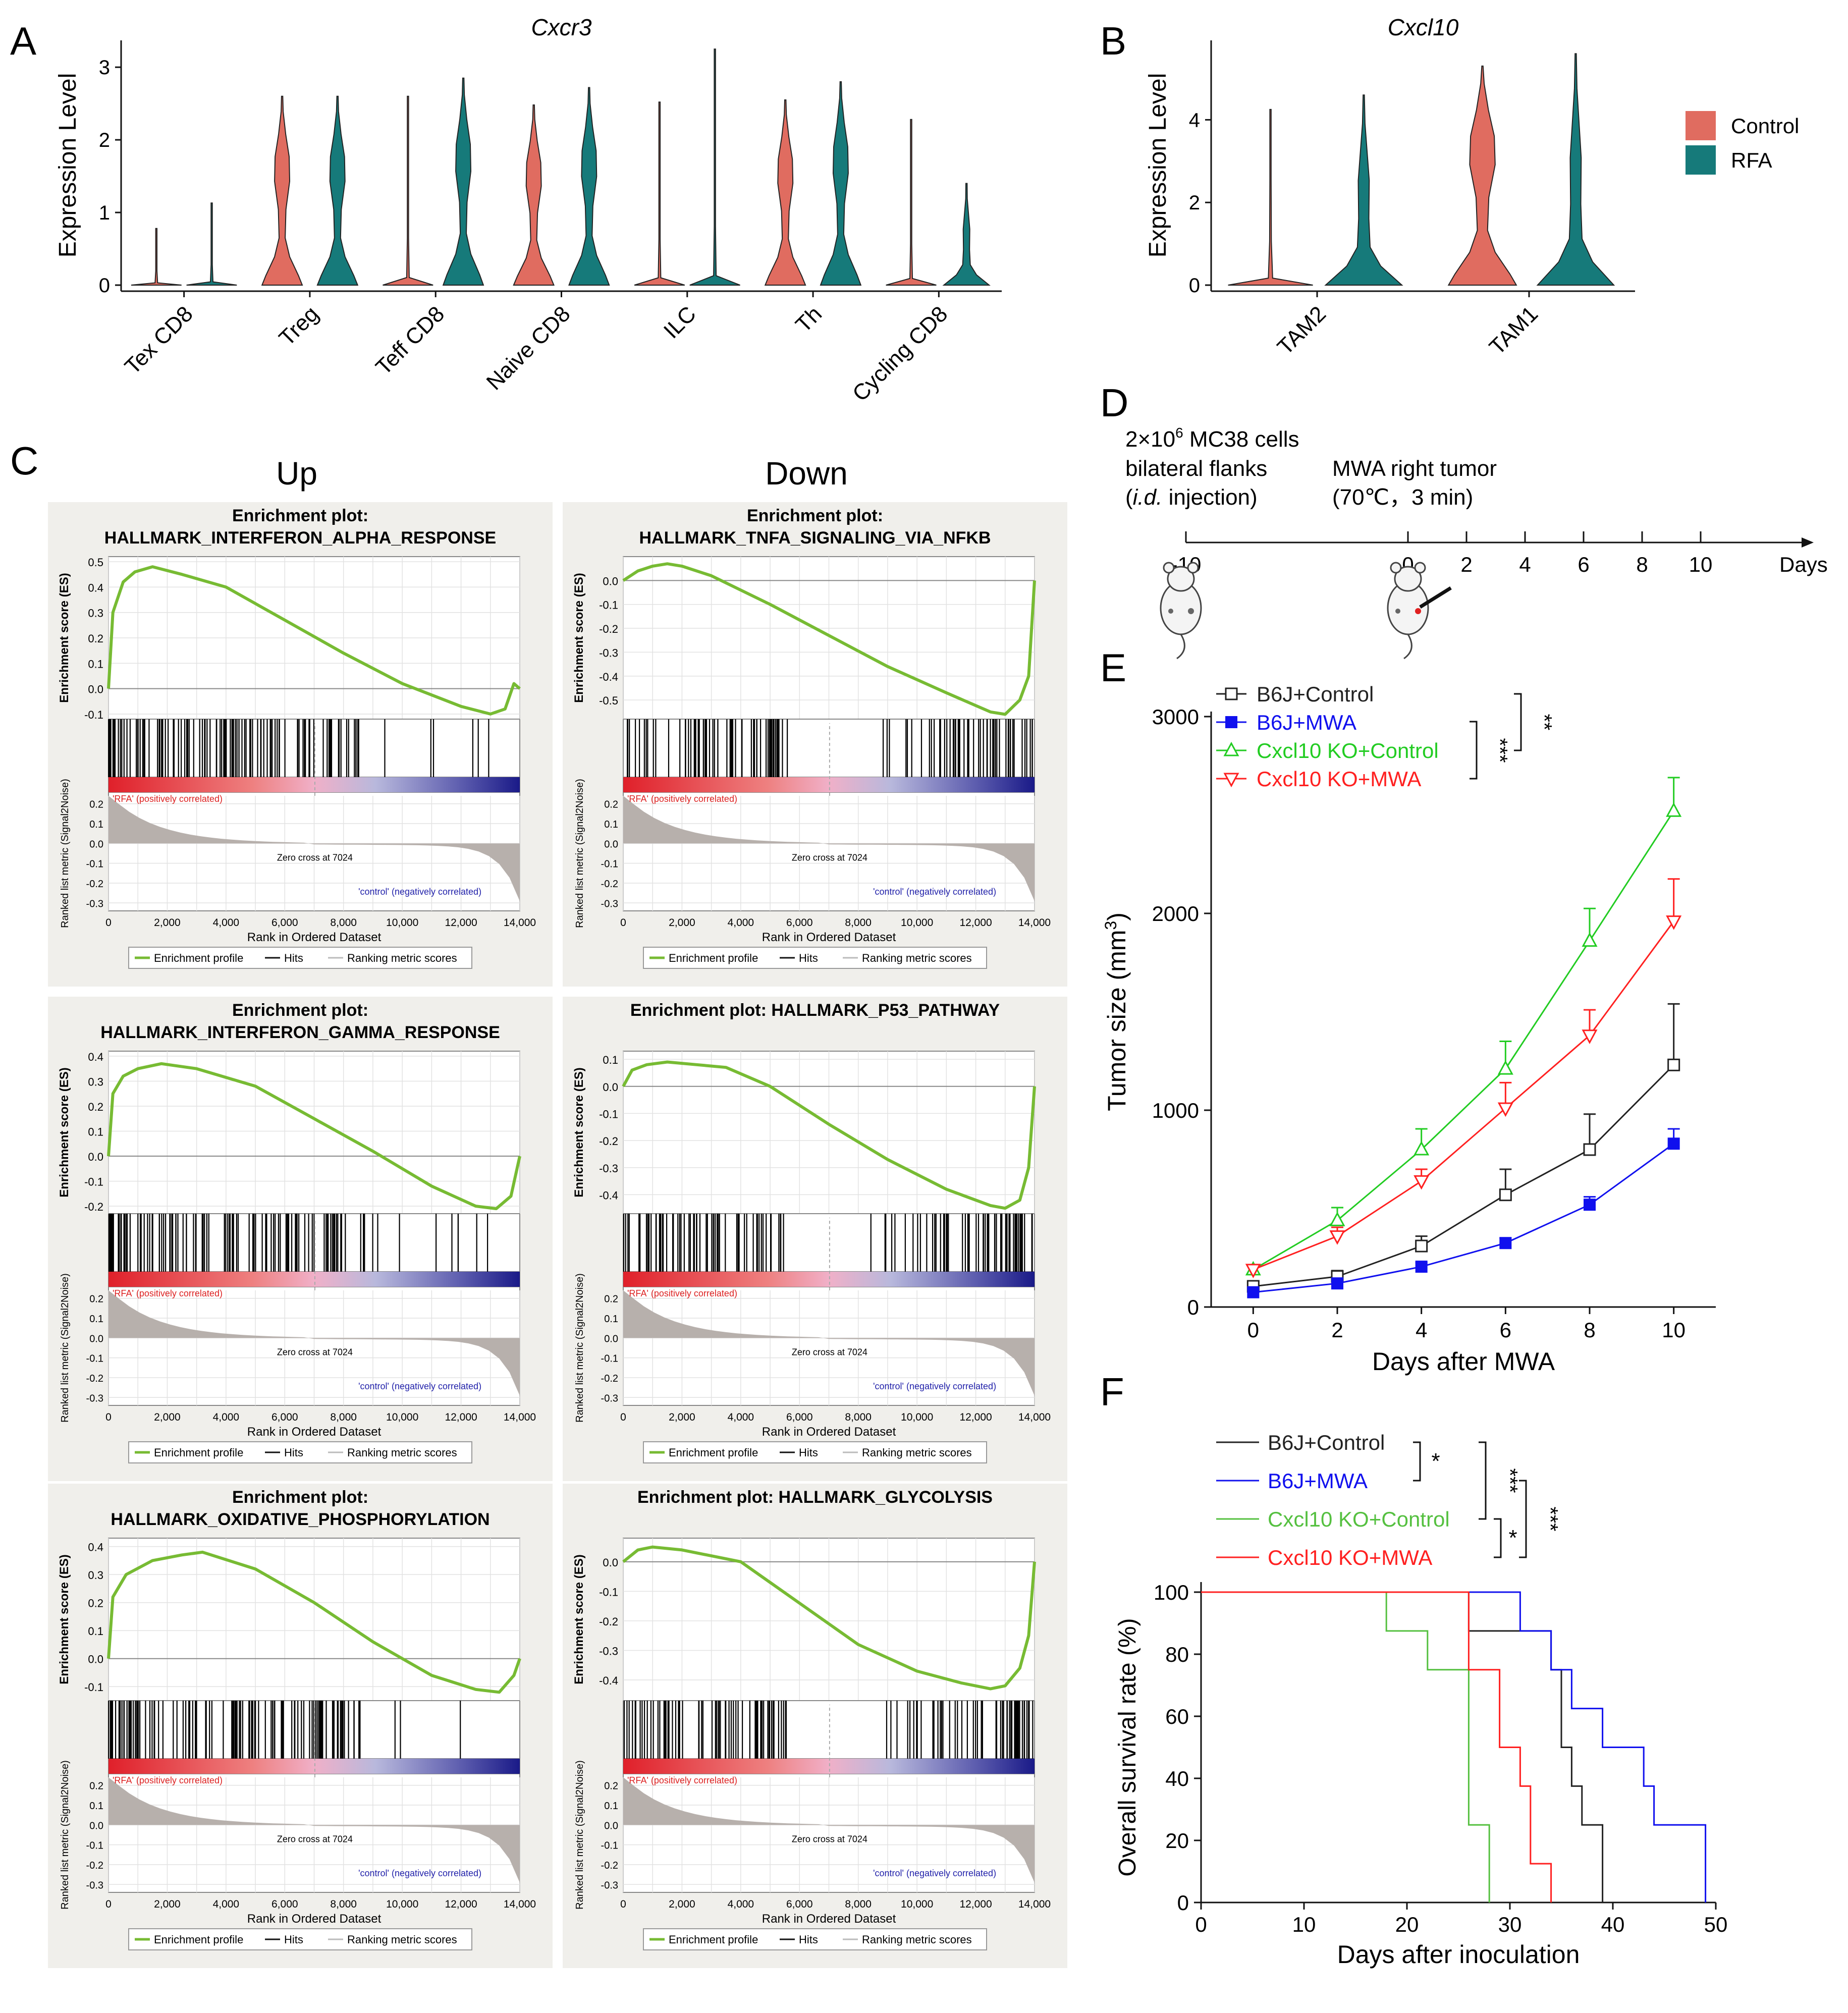 The height and width of the screenshot is (2013, 1848). I want to click on y-axis-title: Expression Level, so click(1158, 165).